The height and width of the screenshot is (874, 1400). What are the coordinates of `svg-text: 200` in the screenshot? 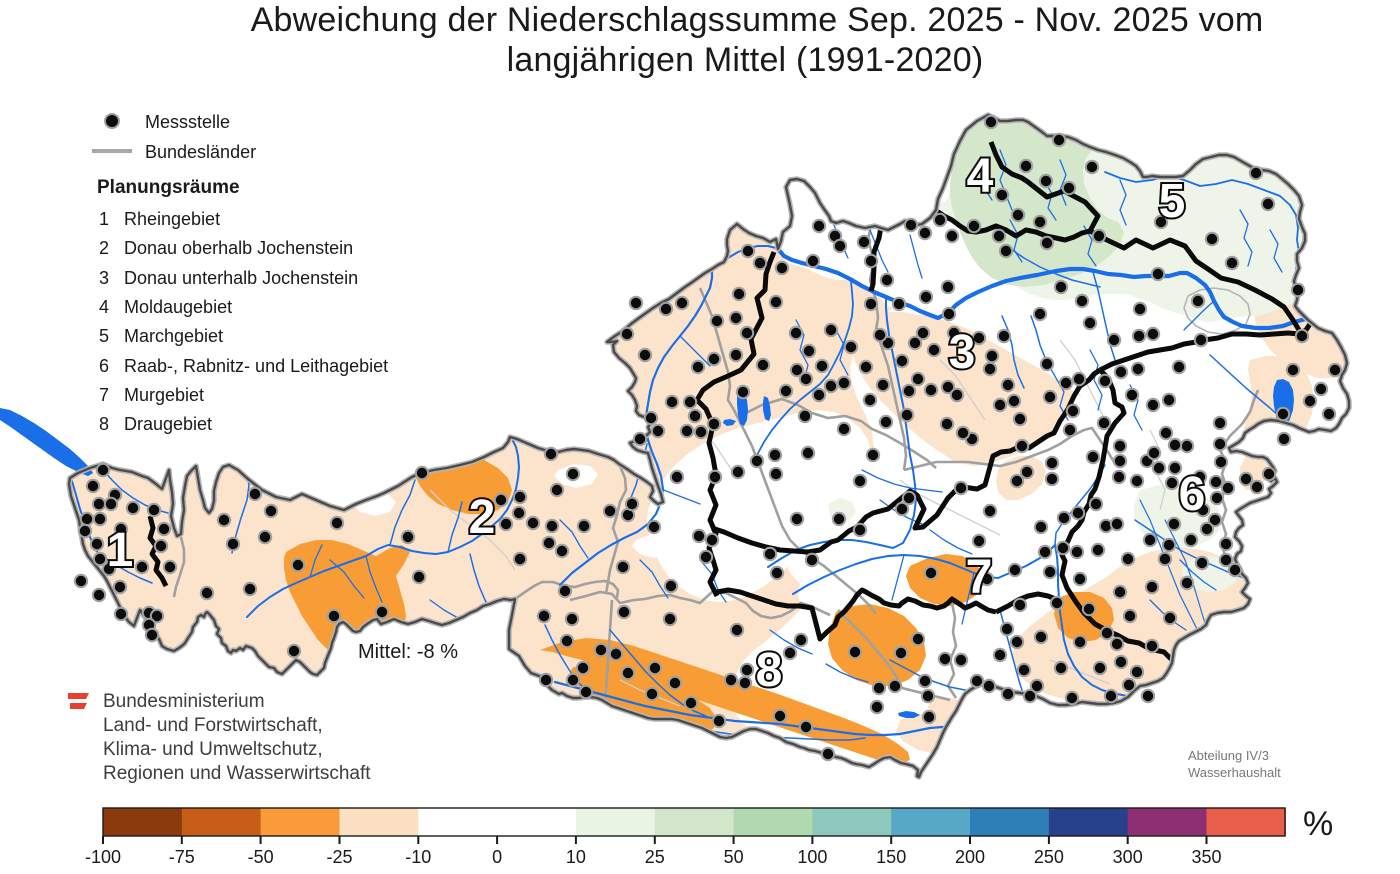 It's located at (970, 857).